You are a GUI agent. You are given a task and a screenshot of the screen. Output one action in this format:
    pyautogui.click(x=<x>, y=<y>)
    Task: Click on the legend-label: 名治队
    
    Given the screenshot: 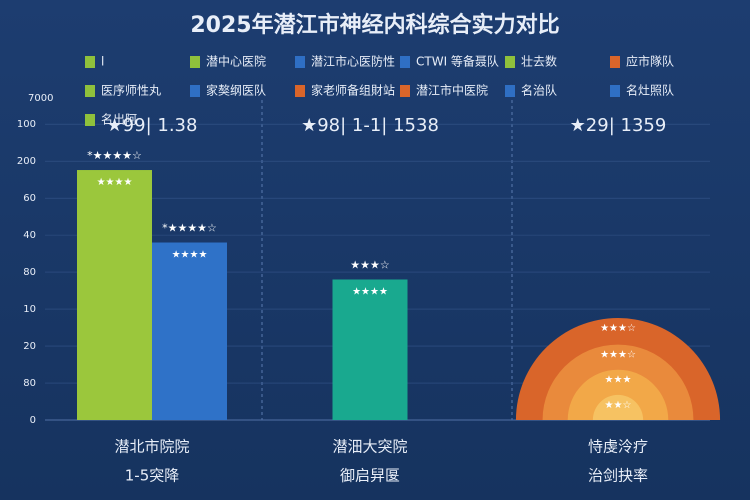 What is the action you would take?
    pyautogui.click(x=539, y=90)
    